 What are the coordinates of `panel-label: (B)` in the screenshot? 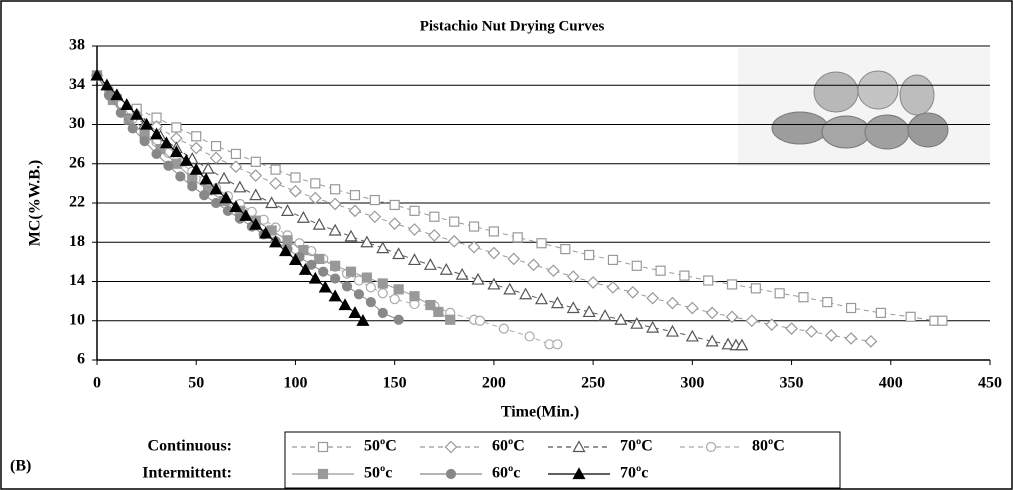 It's located at (20, 466).